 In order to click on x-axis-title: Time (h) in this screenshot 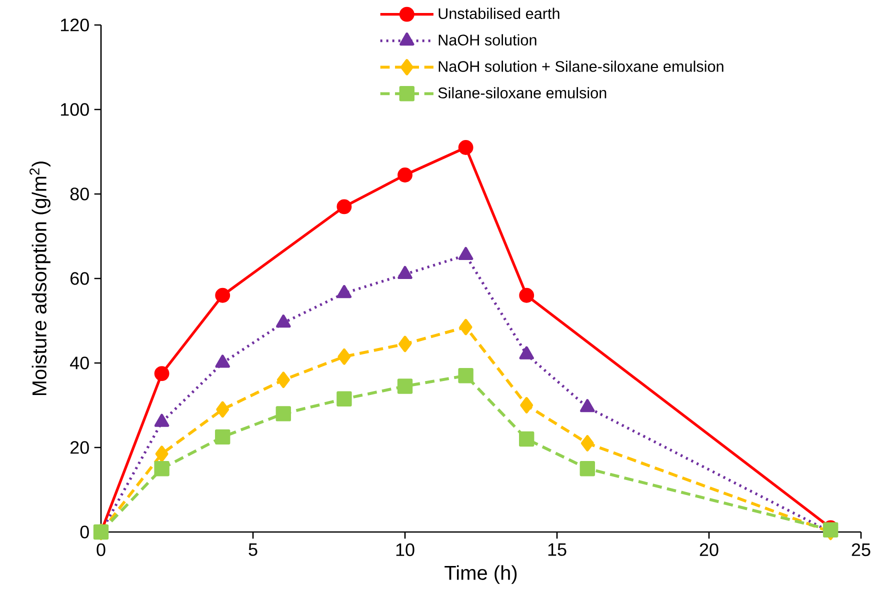, I will do `click(480, 574)`.